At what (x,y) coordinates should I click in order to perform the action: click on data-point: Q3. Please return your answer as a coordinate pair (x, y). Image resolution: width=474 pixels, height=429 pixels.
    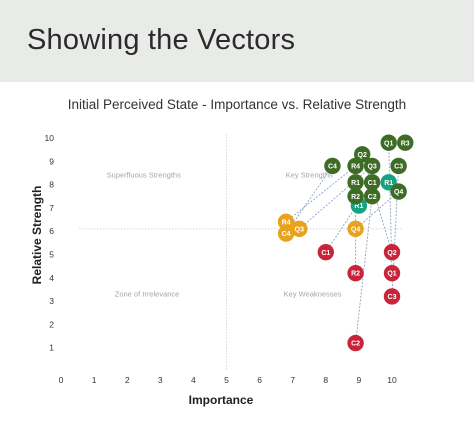
    Looking at the image, I should click on (372, 166).